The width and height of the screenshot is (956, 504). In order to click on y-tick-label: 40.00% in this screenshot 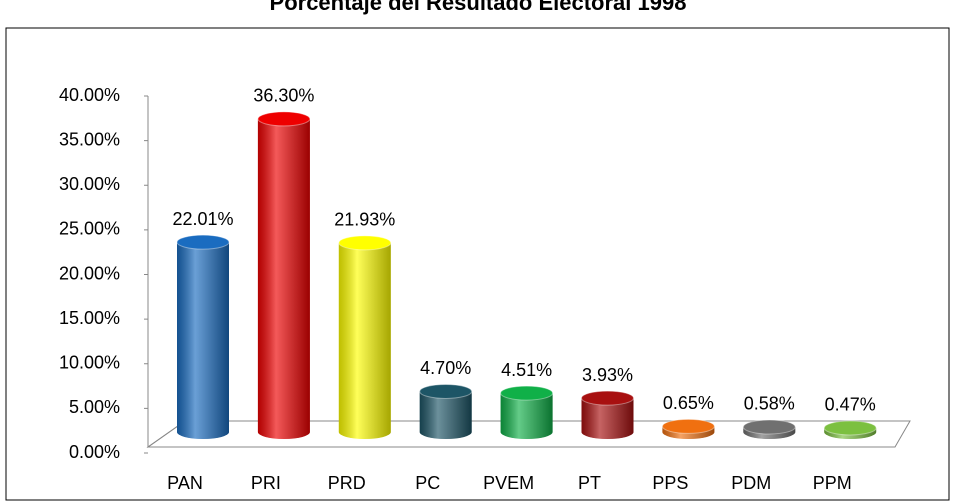, I will do `click(89, 95)`.